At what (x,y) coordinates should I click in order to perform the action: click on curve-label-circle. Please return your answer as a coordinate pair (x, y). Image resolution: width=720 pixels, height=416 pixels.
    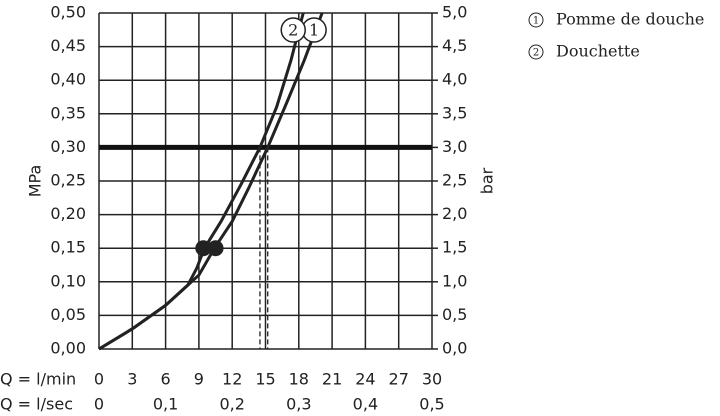
    Looking at the image, I should click on (293, 30).